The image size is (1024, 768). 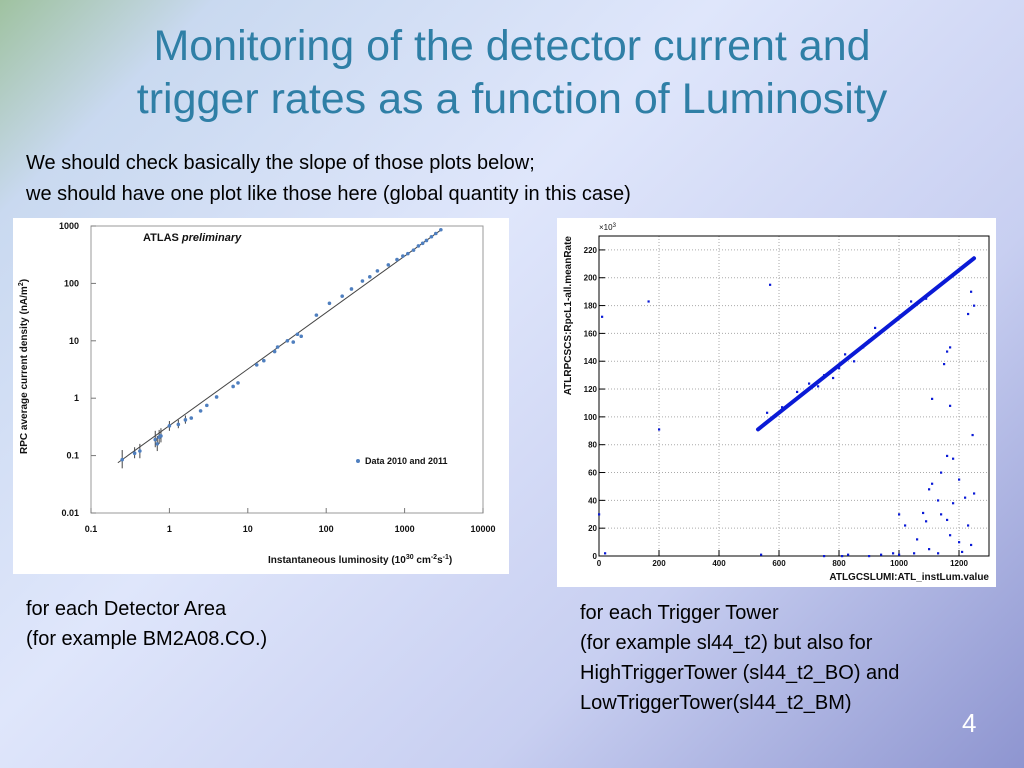 What do you see at coordinates (358, 461) in the screenshot?
I see `legend-marker` at bounding box center [358, 461].